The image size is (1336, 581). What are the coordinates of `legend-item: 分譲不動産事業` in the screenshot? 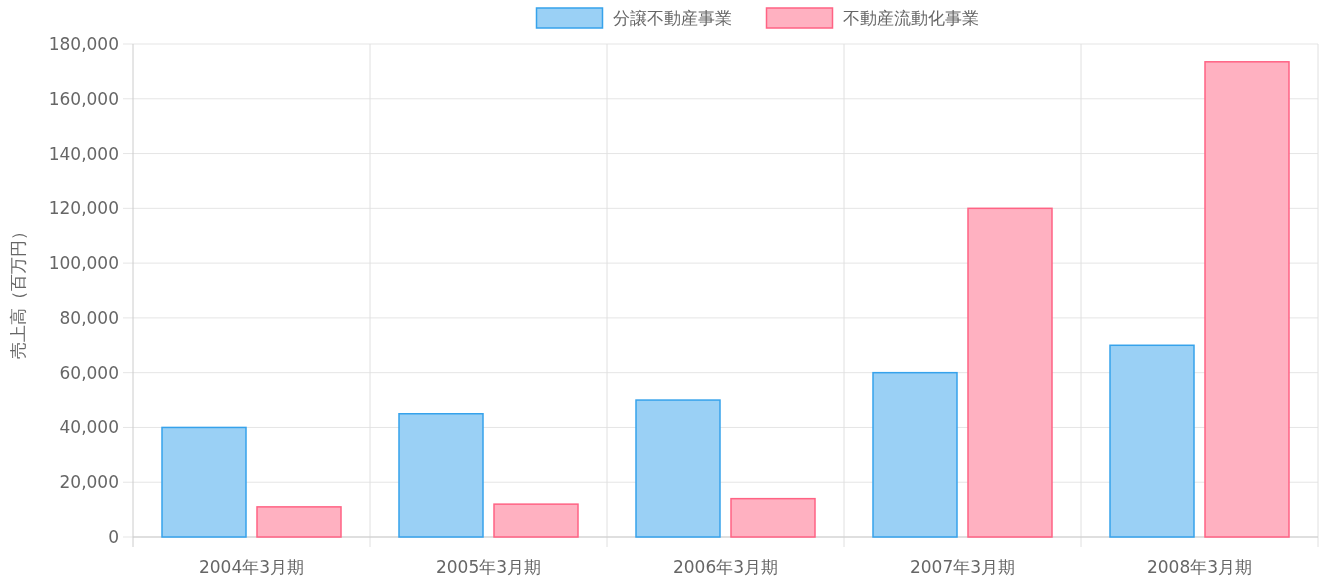 It's located at (633, 18).